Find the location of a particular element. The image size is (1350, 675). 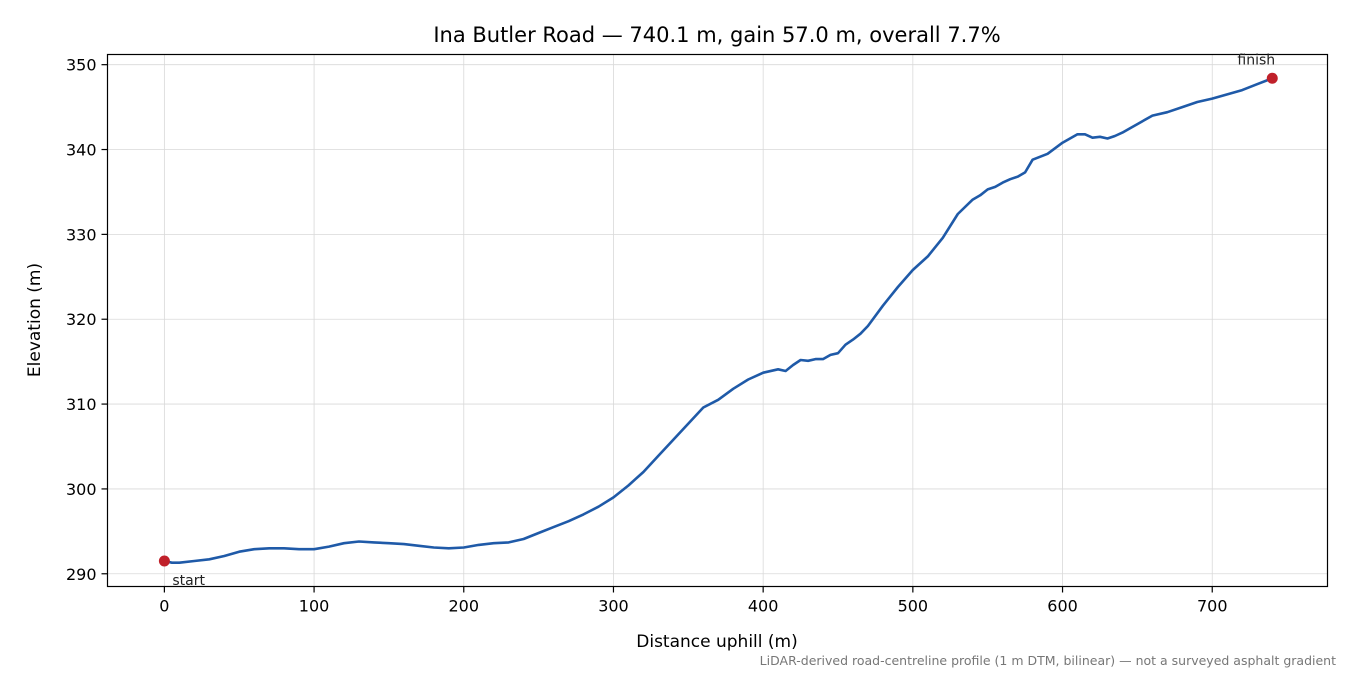

finish-marker is located at coordinates (1272, 78).